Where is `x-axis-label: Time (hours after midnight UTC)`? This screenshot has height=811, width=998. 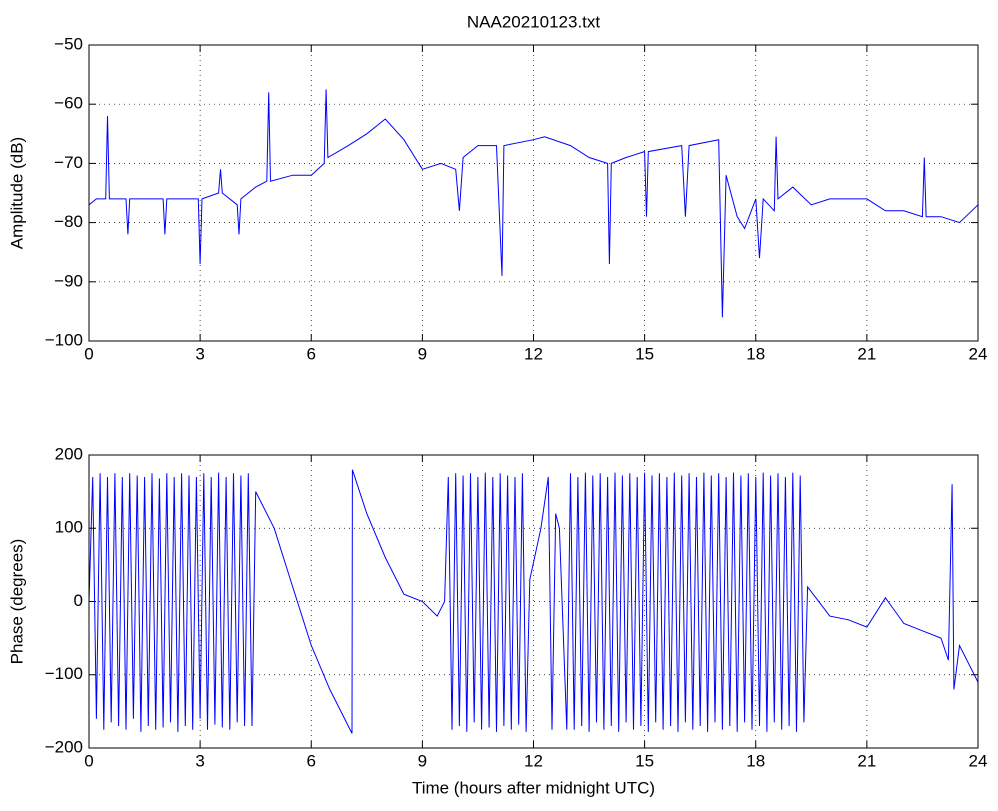
x-axis-label: Time (hours after midnight UTC) is located at coordinates (533, 787).